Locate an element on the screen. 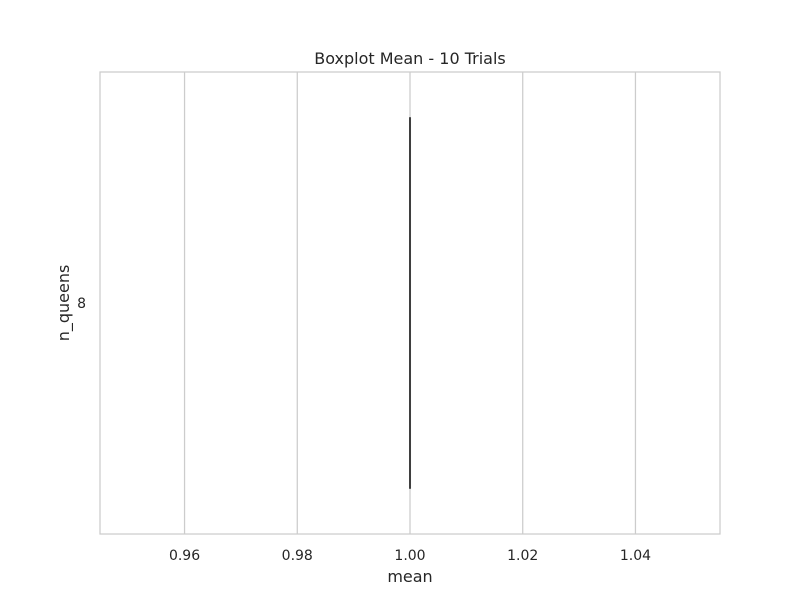  y-tick-label: 8 is located at coordinates (81, 304).